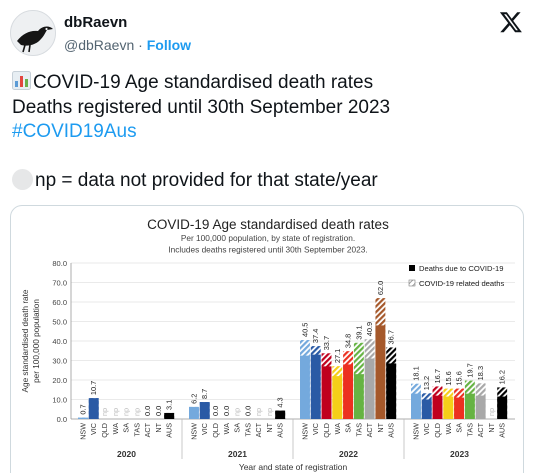  What do you see at coordinates (126, 454) in the screenshot?
I see `year-label: 2020` at bounding box center [126, 454].